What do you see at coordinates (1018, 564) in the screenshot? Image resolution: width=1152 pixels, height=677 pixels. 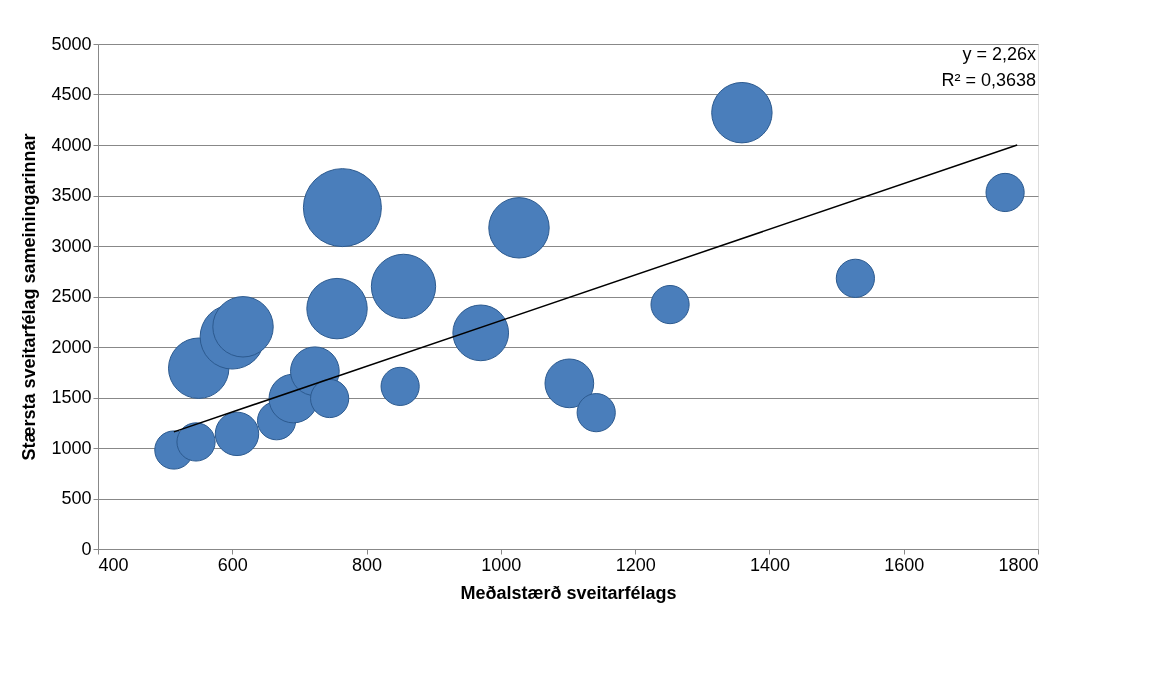 I see `x-tick-label: 1800` at bounding box center [1018, 564].